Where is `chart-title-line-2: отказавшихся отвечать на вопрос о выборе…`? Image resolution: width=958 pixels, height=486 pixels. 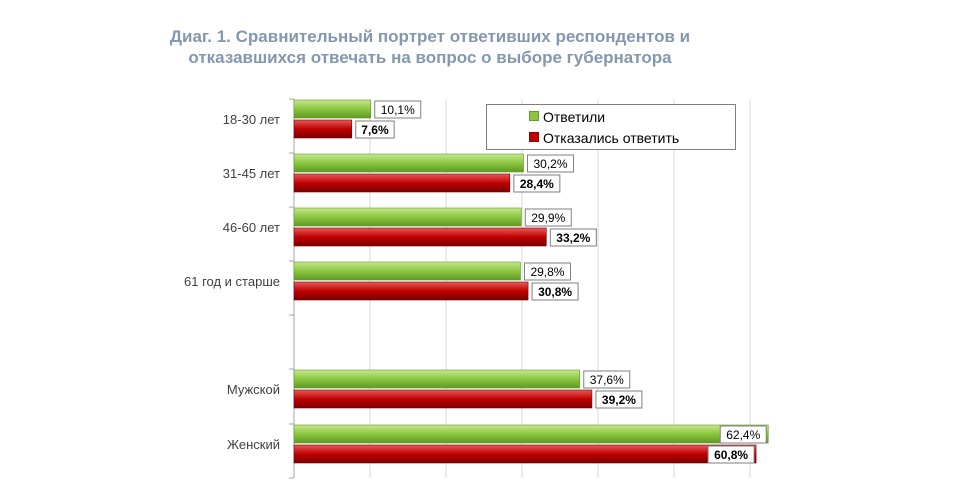 chart-title-line-2: отказавшихся отвечать на вопрос о выборе… is located at coordinates (430, 57).